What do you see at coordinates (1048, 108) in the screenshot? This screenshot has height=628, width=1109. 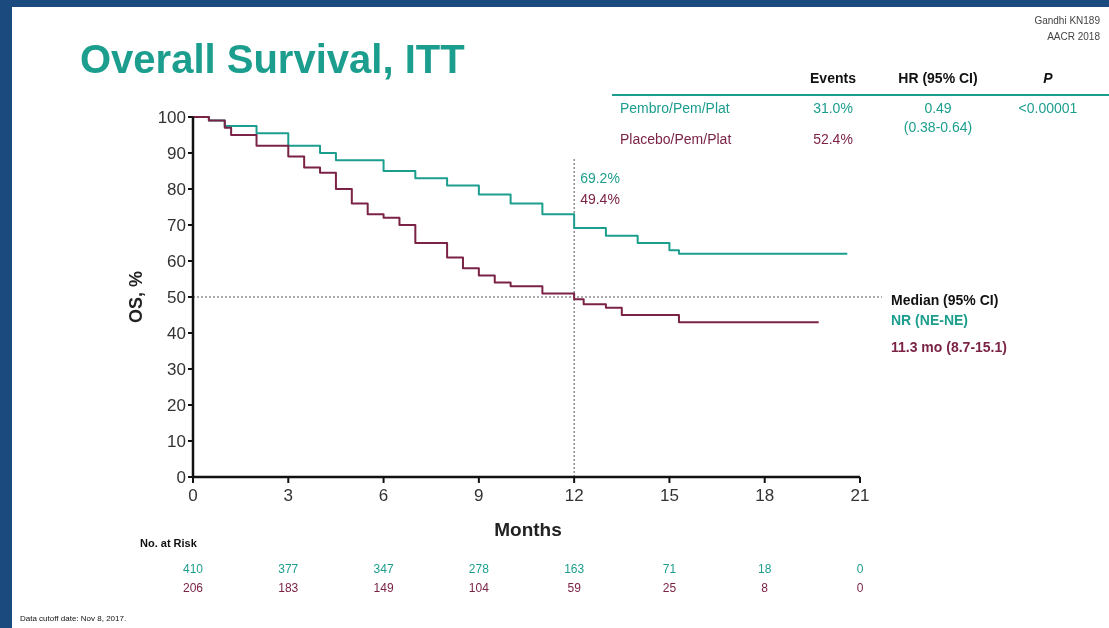 I see `text: <0.00001` at bounding box center [1048, 108].